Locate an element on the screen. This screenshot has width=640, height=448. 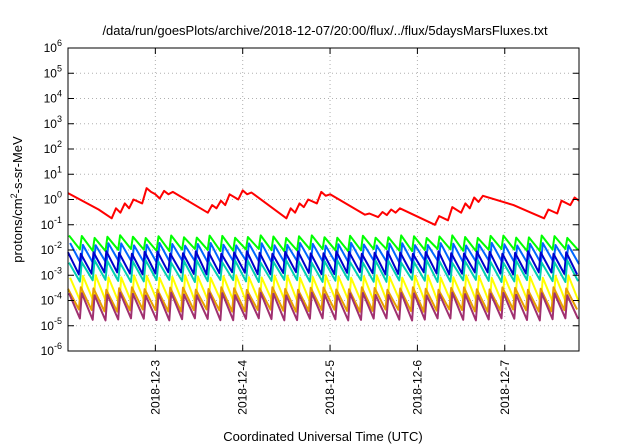
y-axis-label: protons/cm2-s-sr-MeV is located at coordinates (17, 199).